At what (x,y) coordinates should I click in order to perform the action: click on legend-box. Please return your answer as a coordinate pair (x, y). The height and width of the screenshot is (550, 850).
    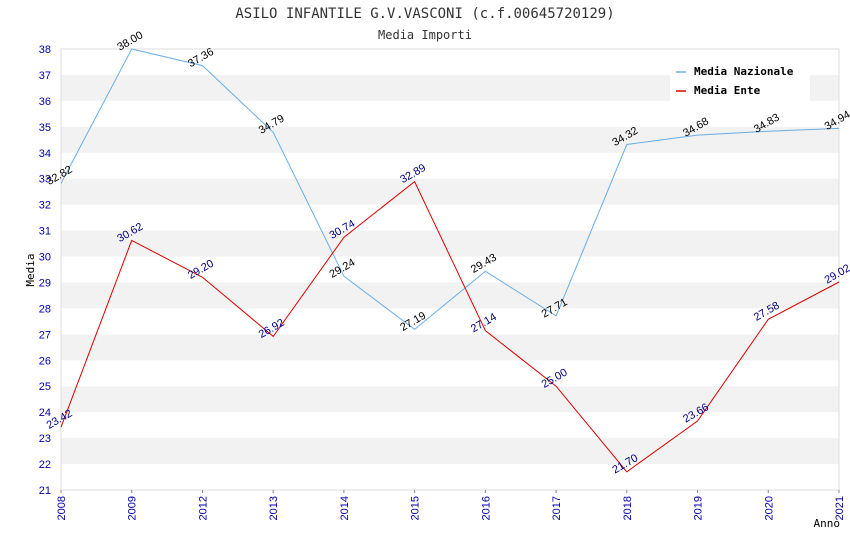
    Looking at the image, I should click on (740, 81).